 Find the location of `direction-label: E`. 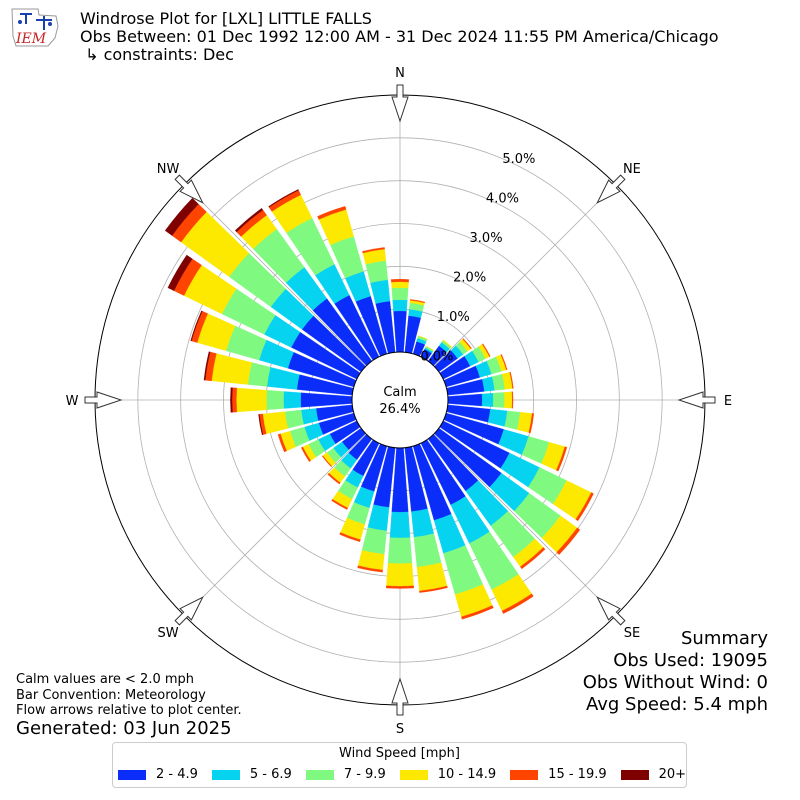

direction-label: E is located at coordinates (728, 401).